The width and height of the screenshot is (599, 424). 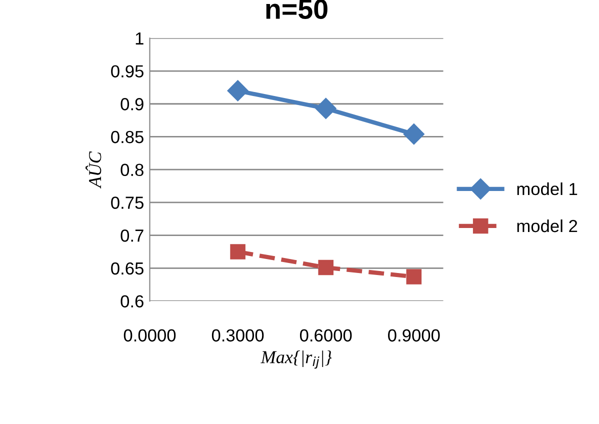 What do you see at coordinates (414, 335) in the screenshot?
I see `x-tick-label: 0.9000` at bounding box center [414, 335].